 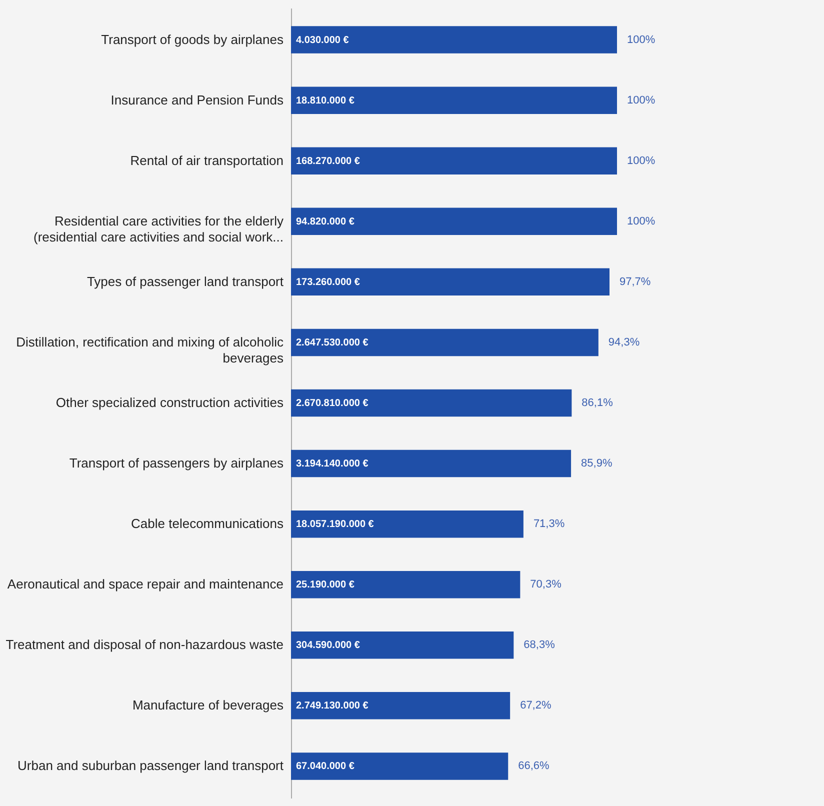 What do you see at coordinates (325, 585) in the screenshot?
I see `annotation: 25.190.000 €` at bounding box center [325, 585].